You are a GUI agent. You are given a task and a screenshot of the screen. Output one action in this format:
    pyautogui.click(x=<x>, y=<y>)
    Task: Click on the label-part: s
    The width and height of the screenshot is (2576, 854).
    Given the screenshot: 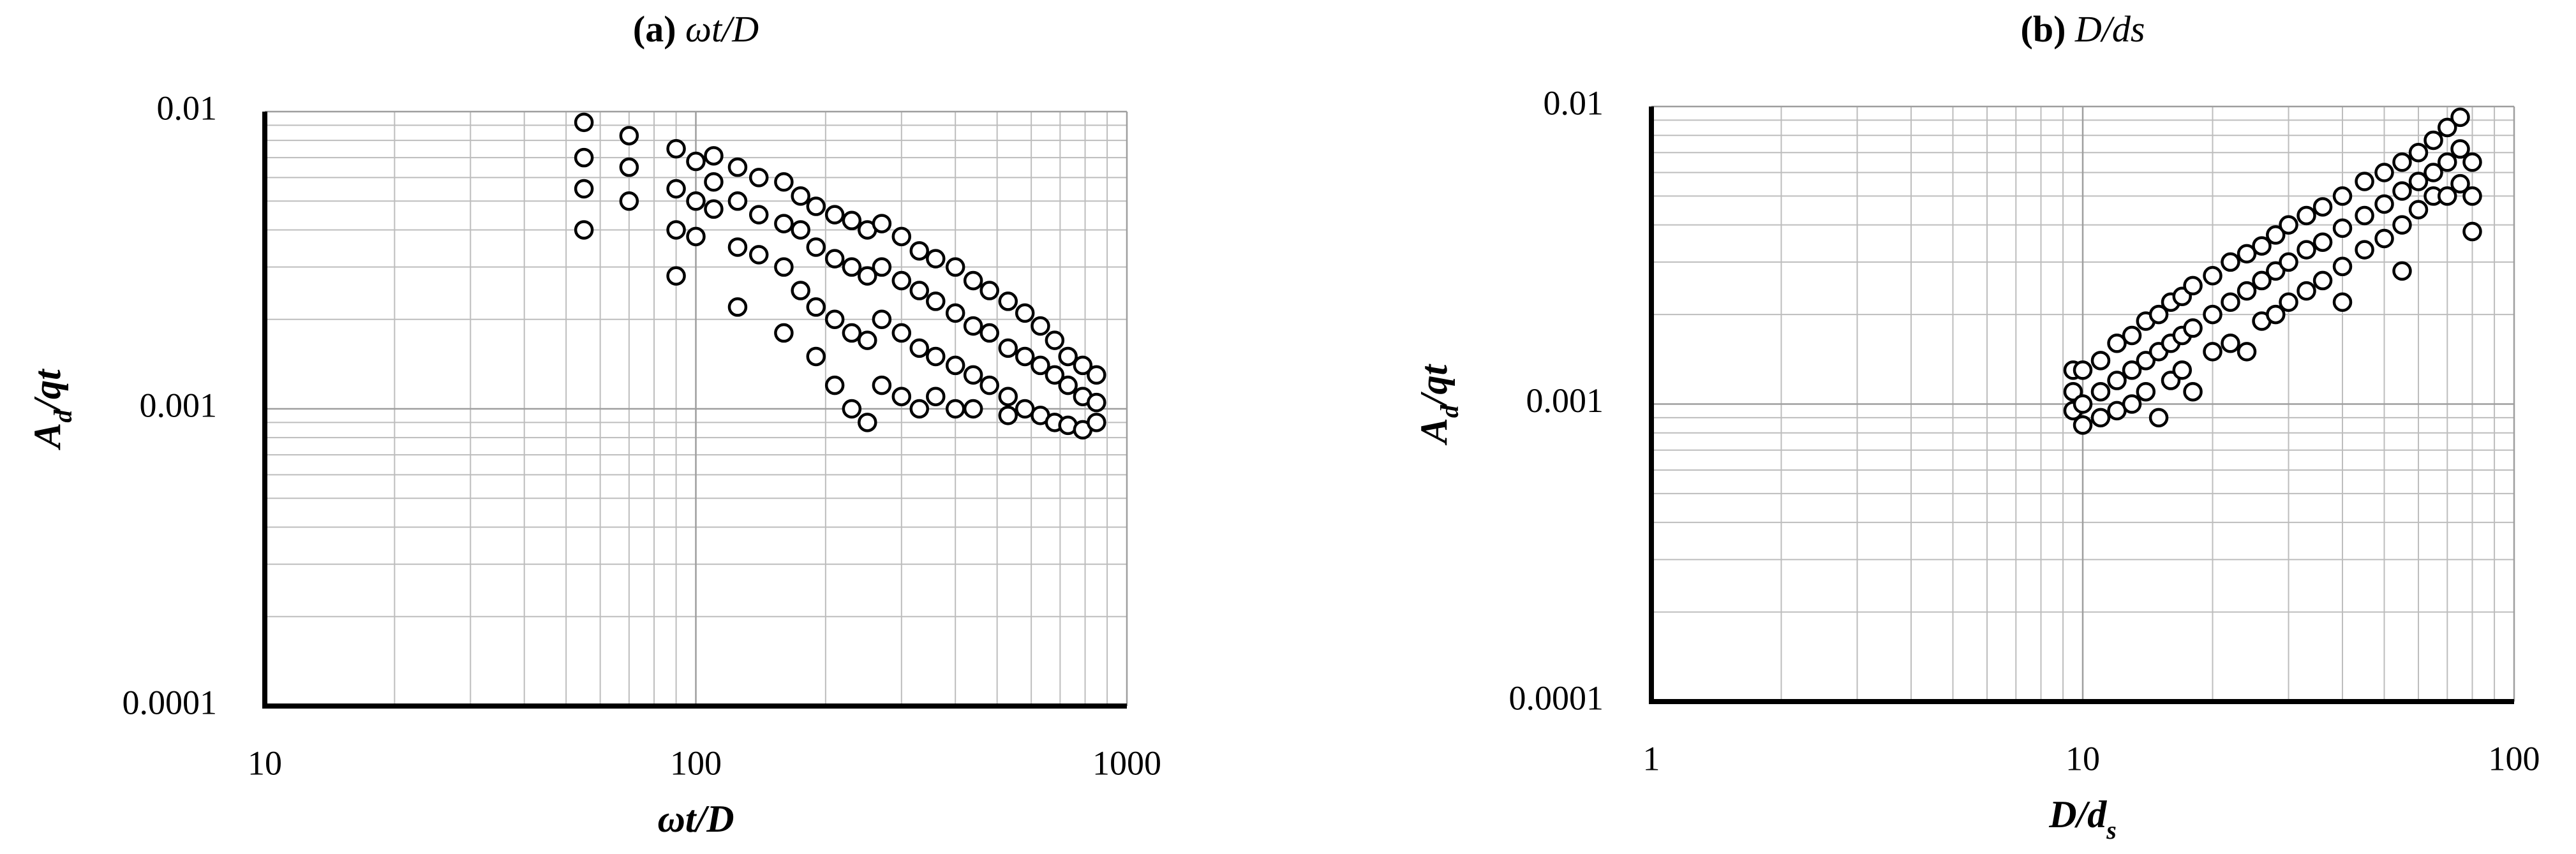 What is the action you would take?
    pyautogui.click(x=2111, y=830)
    